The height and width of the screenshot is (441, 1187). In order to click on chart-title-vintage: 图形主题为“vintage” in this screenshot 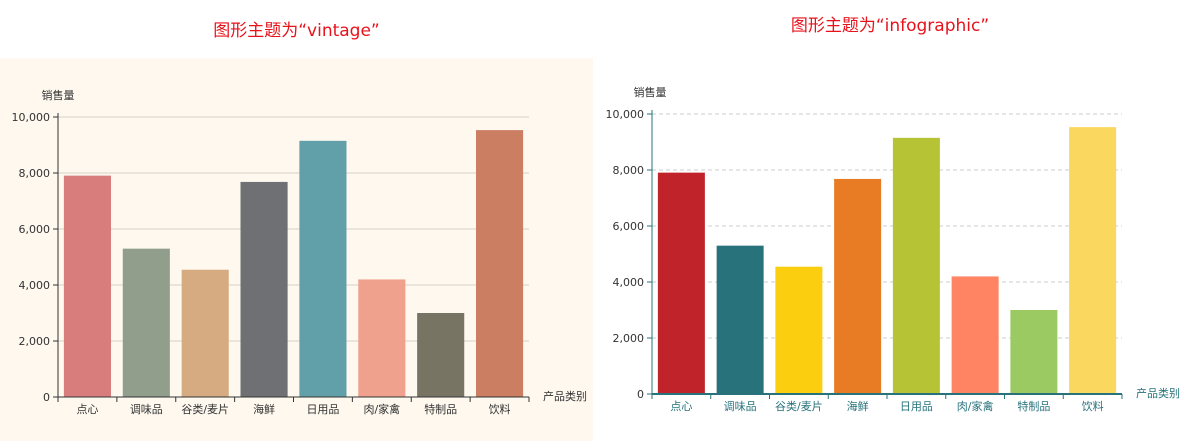, I will do `click(296, 31)`.